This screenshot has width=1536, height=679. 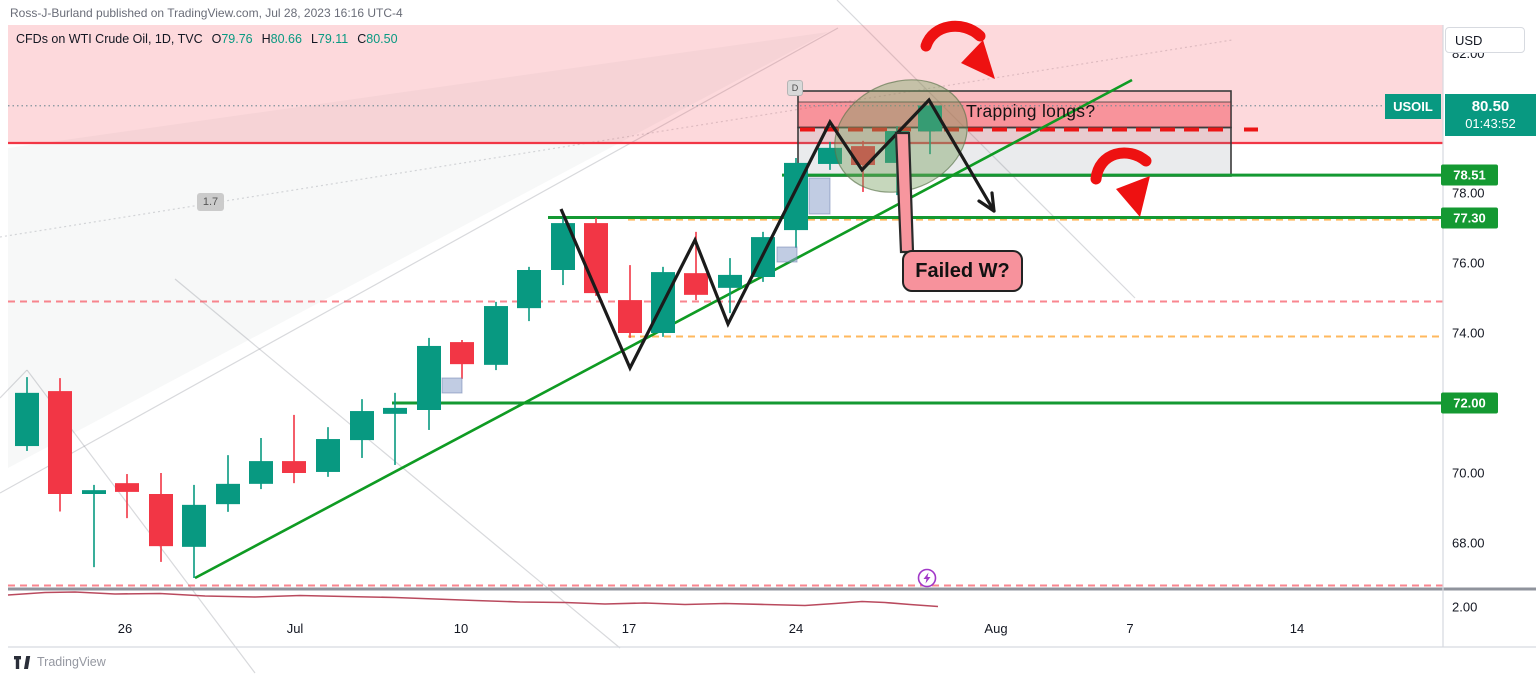 What do you see at coordinates (1469, 175) in the screenshot?
I see `level-price-label-78.51: 78.51` at bounding box center [1469, 175].